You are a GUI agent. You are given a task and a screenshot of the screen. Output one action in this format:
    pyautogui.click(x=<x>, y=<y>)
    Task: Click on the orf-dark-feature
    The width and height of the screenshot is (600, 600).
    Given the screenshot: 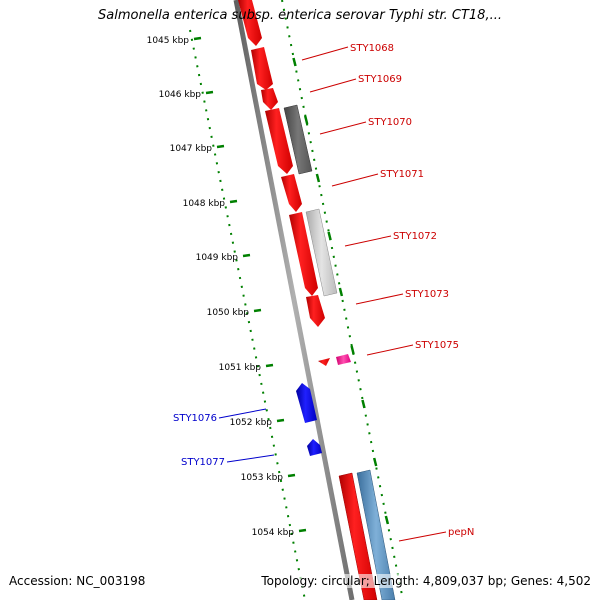 What is the action you would take?
    pyautogui.click(x=298, y=139)
    